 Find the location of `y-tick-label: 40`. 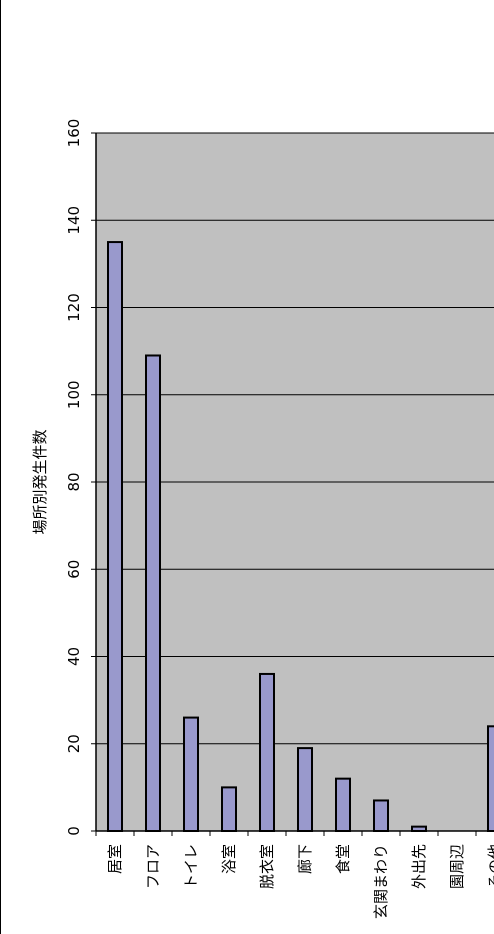

y-tick-label: 40 is located at coordinates (74, 656).